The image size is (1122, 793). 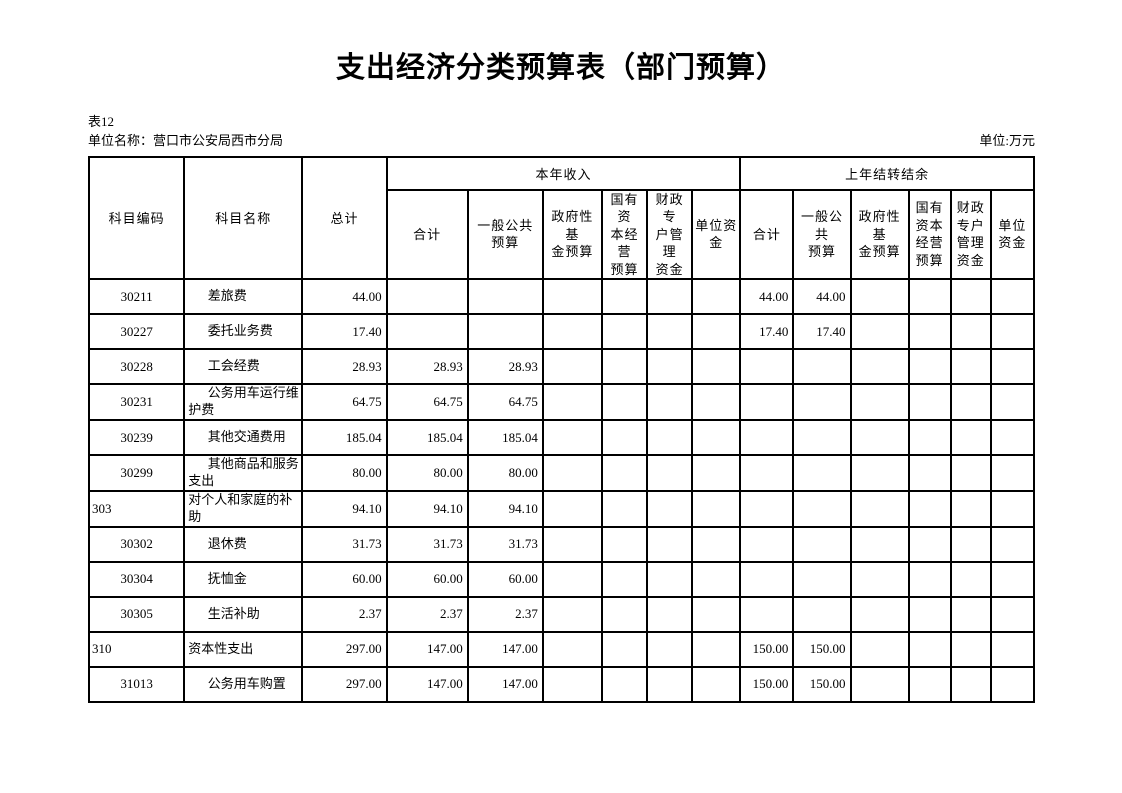 I want to click on subject-code-cell: 31013, so click(x=136, y=684).